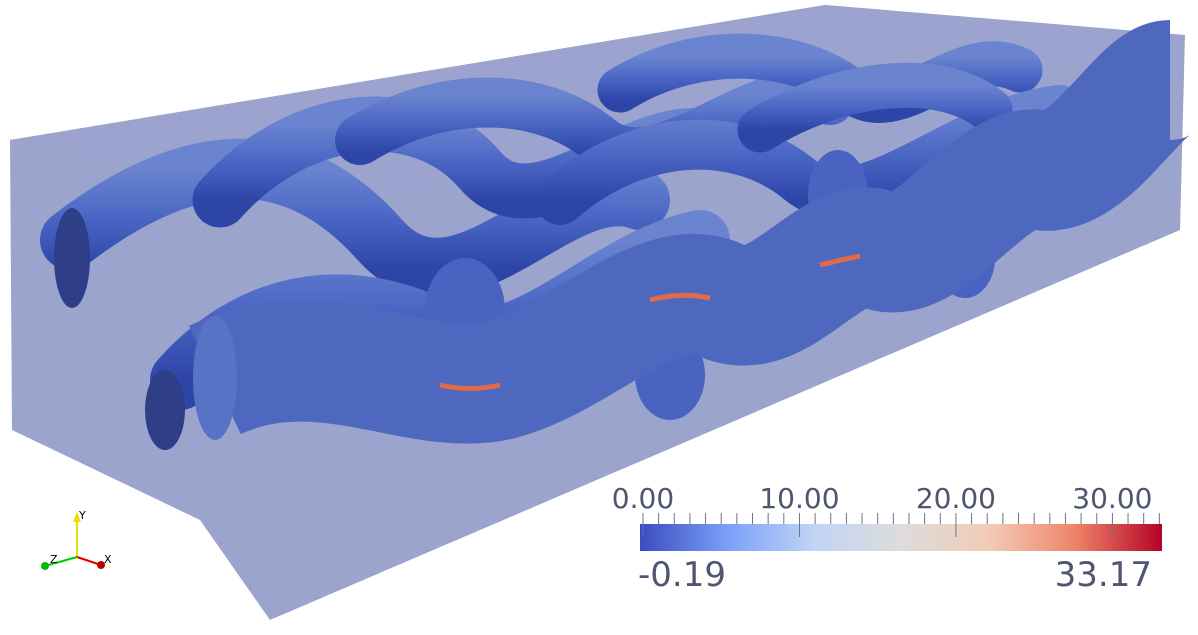 The image size is (1198, 635). What do you see at coordinates (1112, 498) in the screenshot?
I see `colorbar-tick-label: 30.00` at bounding box center [1112, 498].